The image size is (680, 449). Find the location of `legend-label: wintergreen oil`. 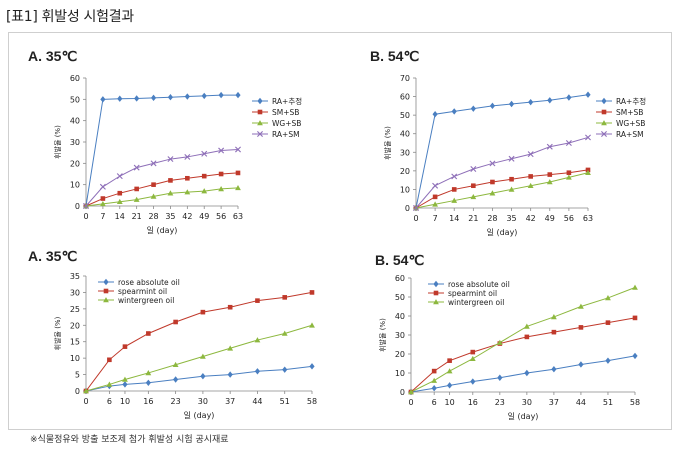

legend-label: wintergreen oil is located at coordinates (146, 300).